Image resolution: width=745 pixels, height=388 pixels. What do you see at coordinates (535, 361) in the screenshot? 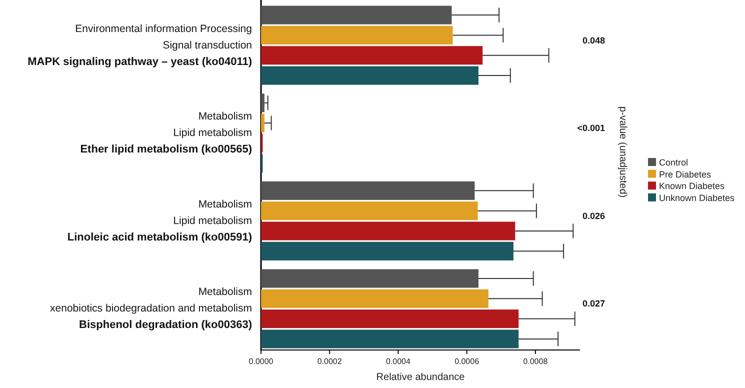
I see `x-tick-label: 0.0008` at bounding box center [535, 361].